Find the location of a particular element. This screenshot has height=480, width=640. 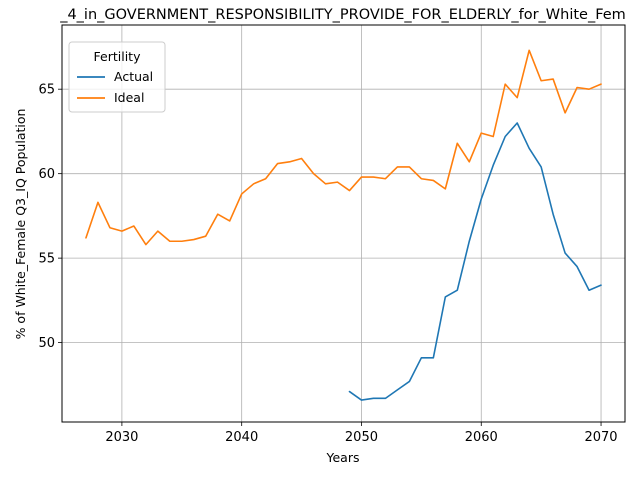

y-tick-label: 55 is located at coordinates (46, 259).